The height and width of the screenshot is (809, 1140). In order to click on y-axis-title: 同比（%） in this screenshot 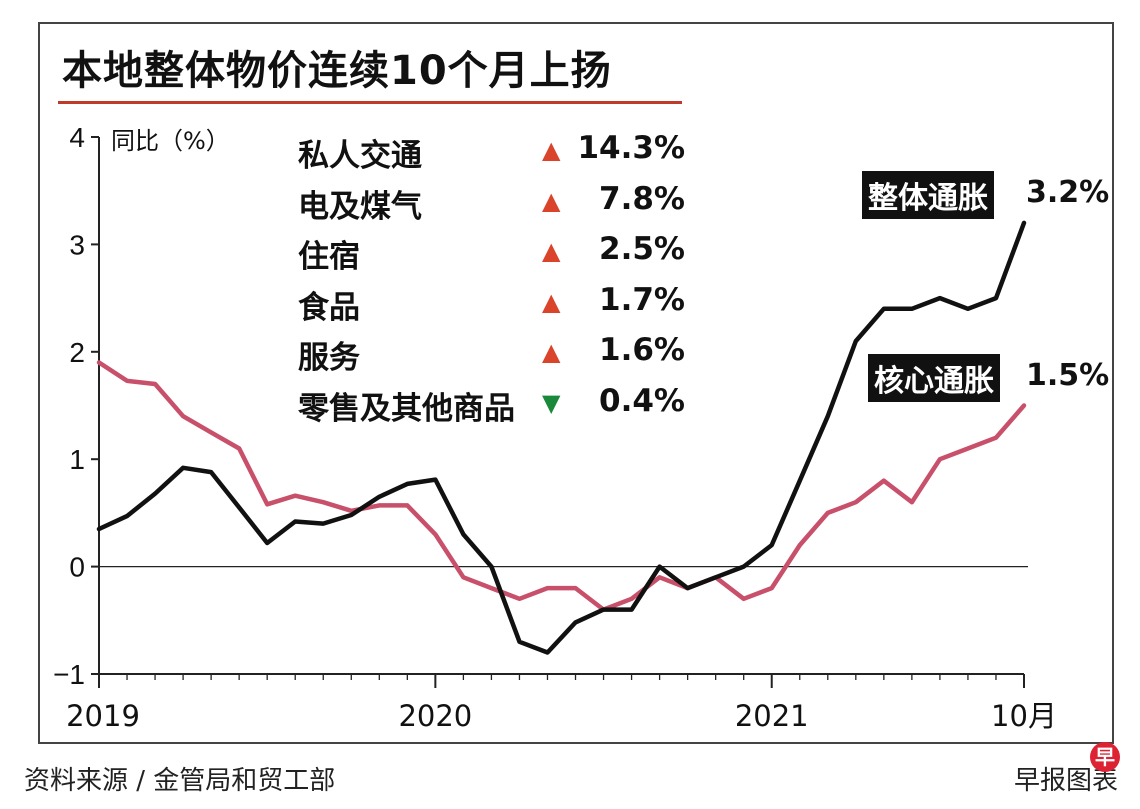, I will do `click(170, 141)`.